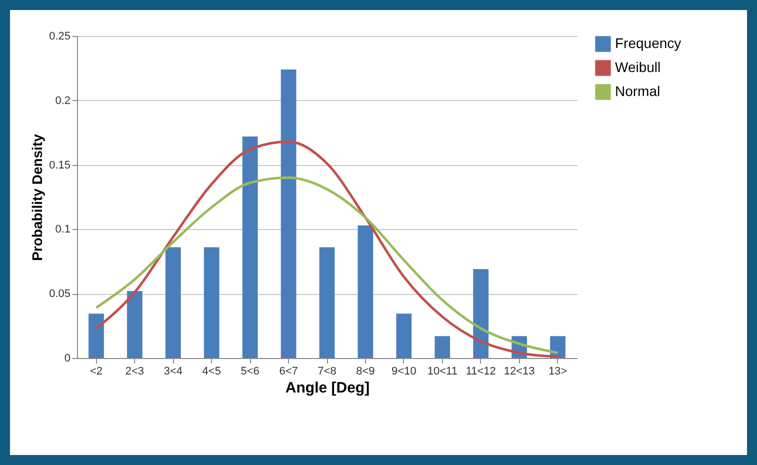 The width and height of the screenshot is (757, 465). What do you see at coordinates (59, 294) in the screenshot?
I see `y-tick-label: 0.05` at bounding box center [59, 294].